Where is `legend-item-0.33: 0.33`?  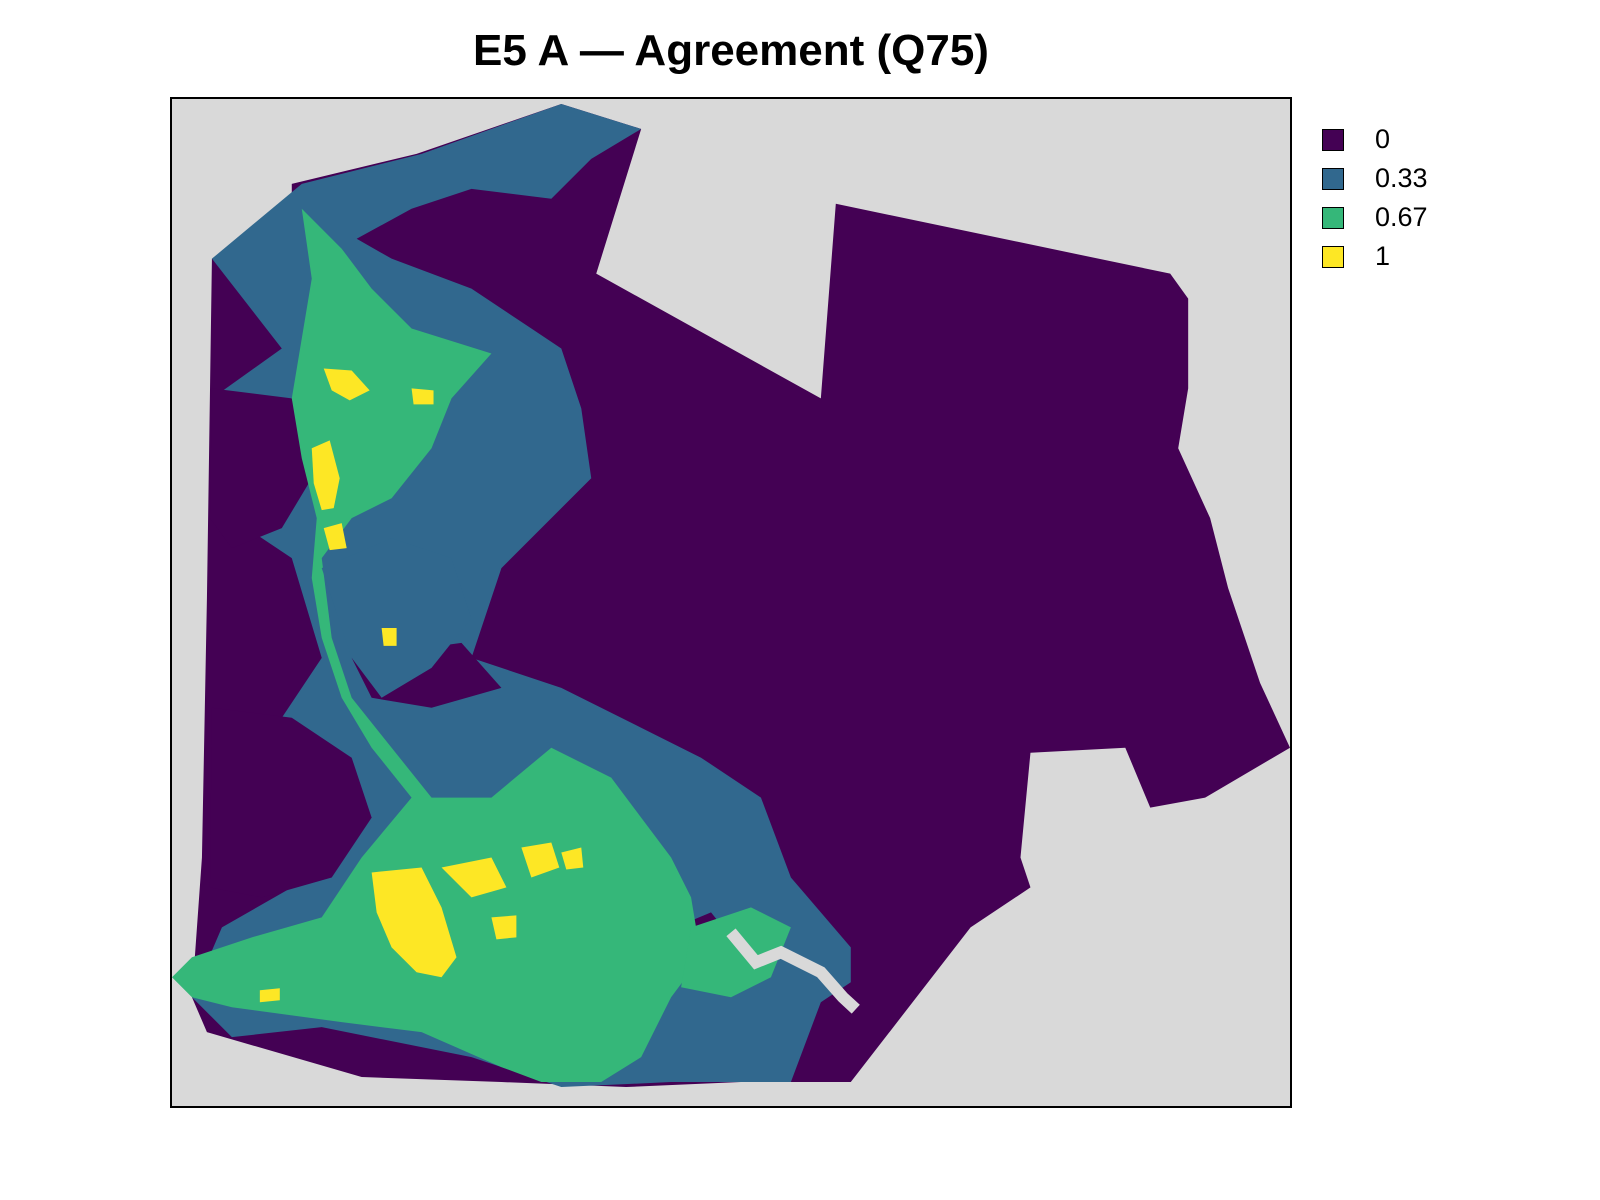
legend-item-0.33: 0.33 is located at coordinates (1375, 178).